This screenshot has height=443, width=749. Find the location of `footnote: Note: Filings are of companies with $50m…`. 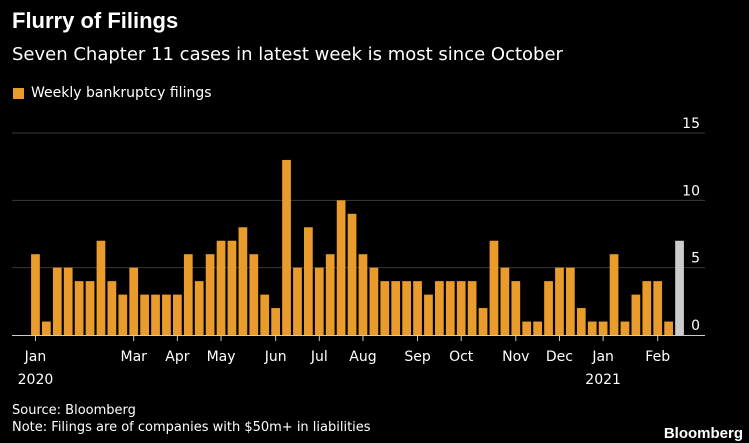

footnote: Note: Filings are of companies with $50m… is located at coordinates (191, 427).